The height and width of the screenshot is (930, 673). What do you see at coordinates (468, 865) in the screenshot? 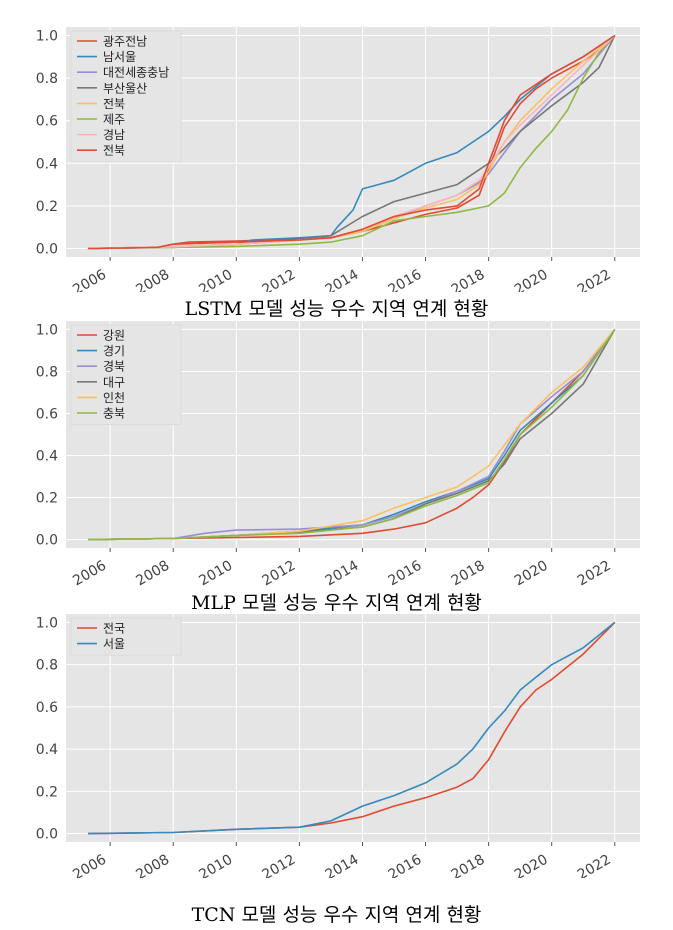
I see `tcn-x-tick-label: 2018` at bounding box center [468, 865].